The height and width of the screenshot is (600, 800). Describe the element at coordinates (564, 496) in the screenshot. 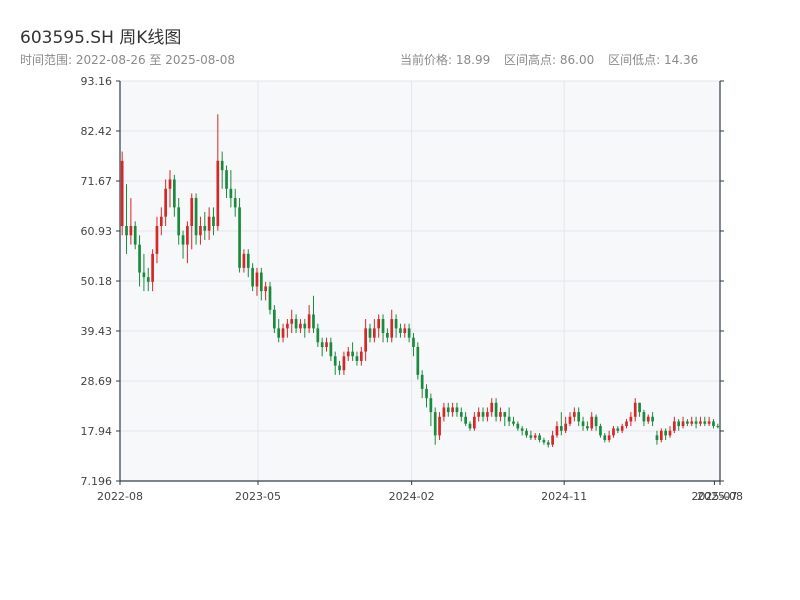

I see `x-tick-label: 2024-11` at that location.